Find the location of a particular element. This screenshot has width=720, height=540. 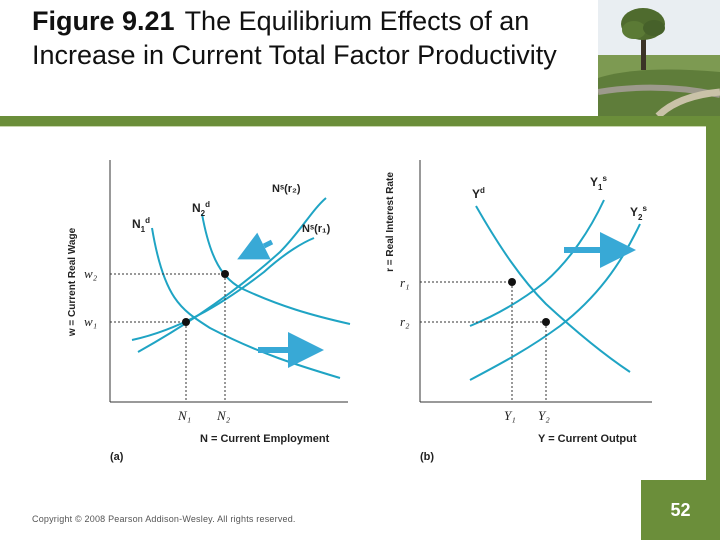

tick-y2: Y₂ is located at coordinates (544, 415).